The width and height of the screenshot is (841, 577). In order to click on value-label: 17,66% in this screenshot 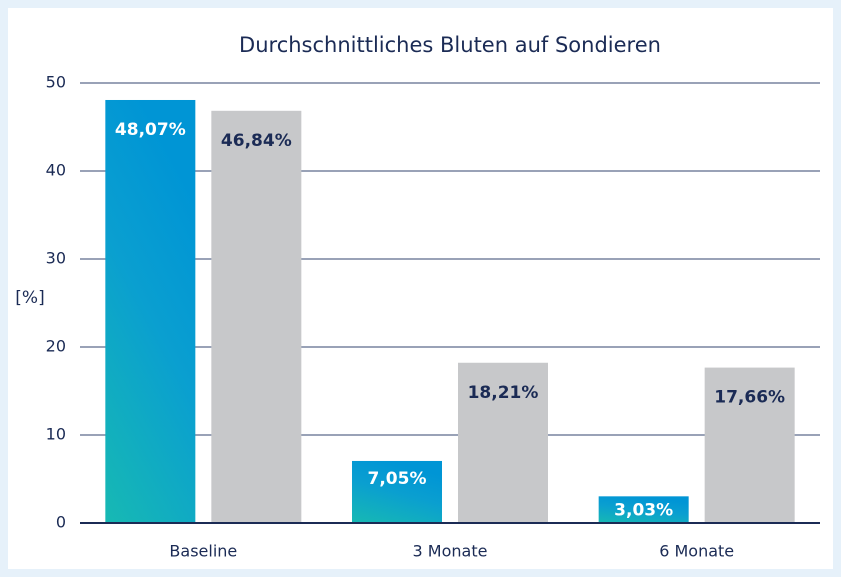, I will do `click(749, 398)`.